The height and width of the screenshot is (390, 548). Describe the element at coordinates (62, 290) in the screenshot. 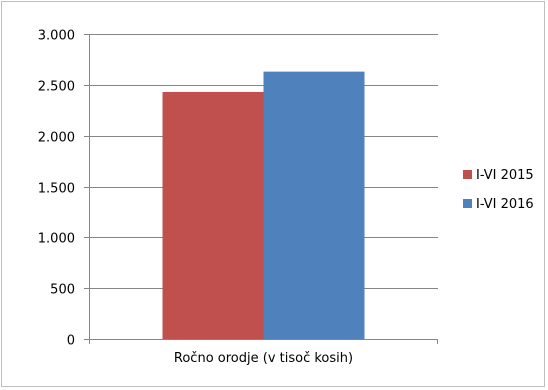

I see `y-tick-label: 500` at that location.